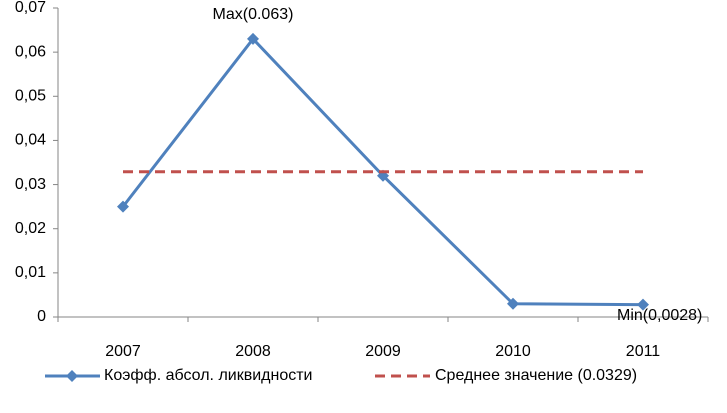 The image size is (727, 413). Describe the element at coordinates (253, 14) in the screenshot. I see `annotation: Max(0.063)` at that location.